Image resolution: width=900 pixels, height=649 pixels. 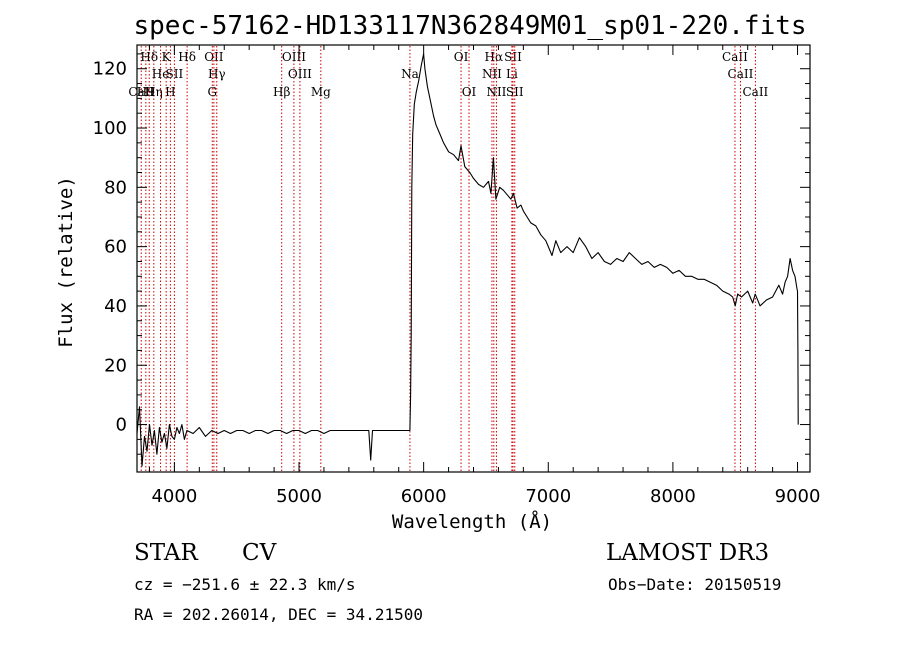 I want to click on y-tick-label: 40, so click(x=115, y=306).